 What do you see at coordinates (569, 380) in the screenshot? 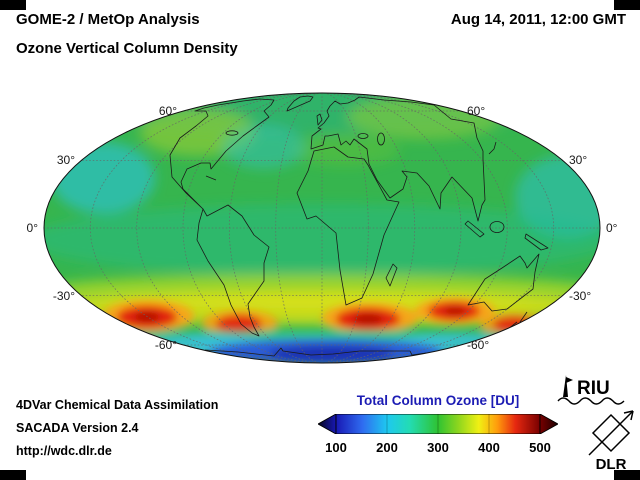
I see `riu-flag-icon` at bounding box center [569, 380].